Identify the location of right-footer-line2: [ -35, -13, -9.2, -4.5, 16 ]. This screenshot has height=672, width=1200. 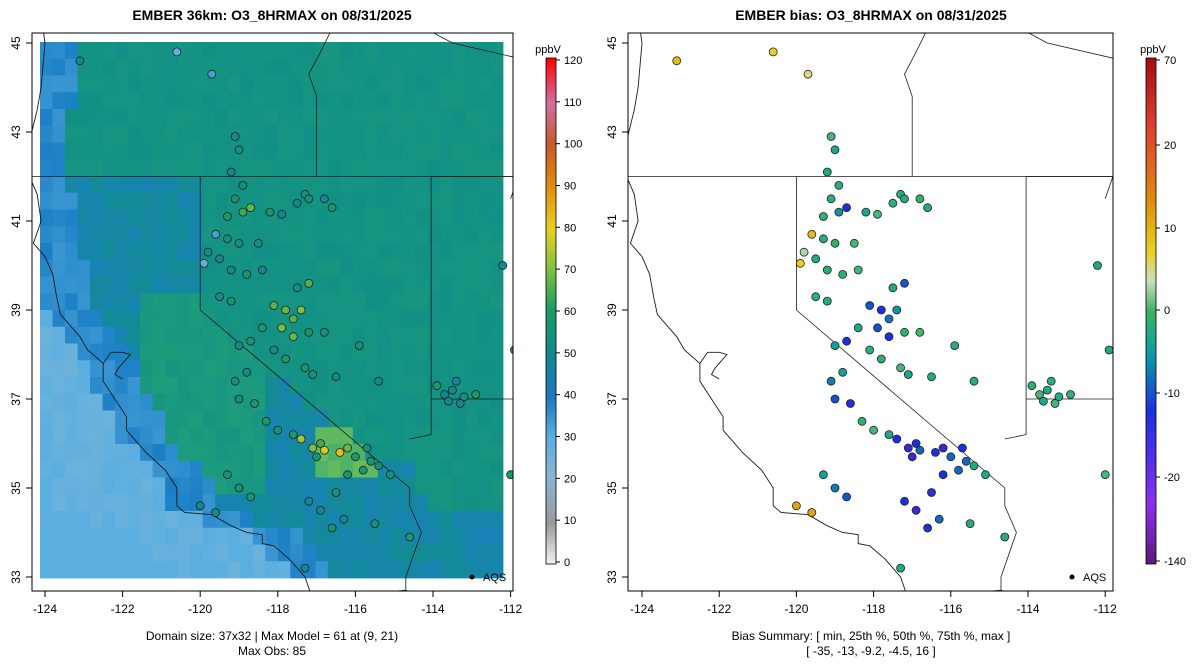
(870, 651).